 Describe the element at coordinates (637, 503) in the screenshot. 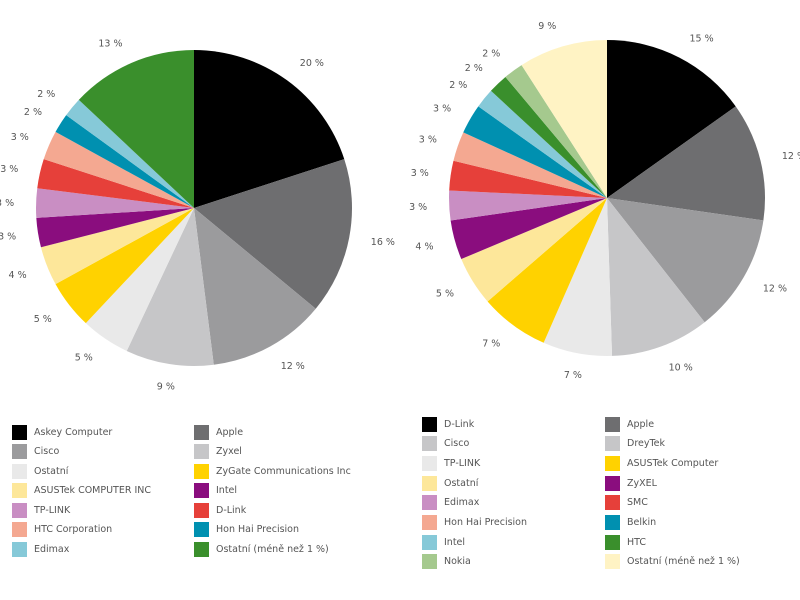

I see `legend-label: SMC` at that location.